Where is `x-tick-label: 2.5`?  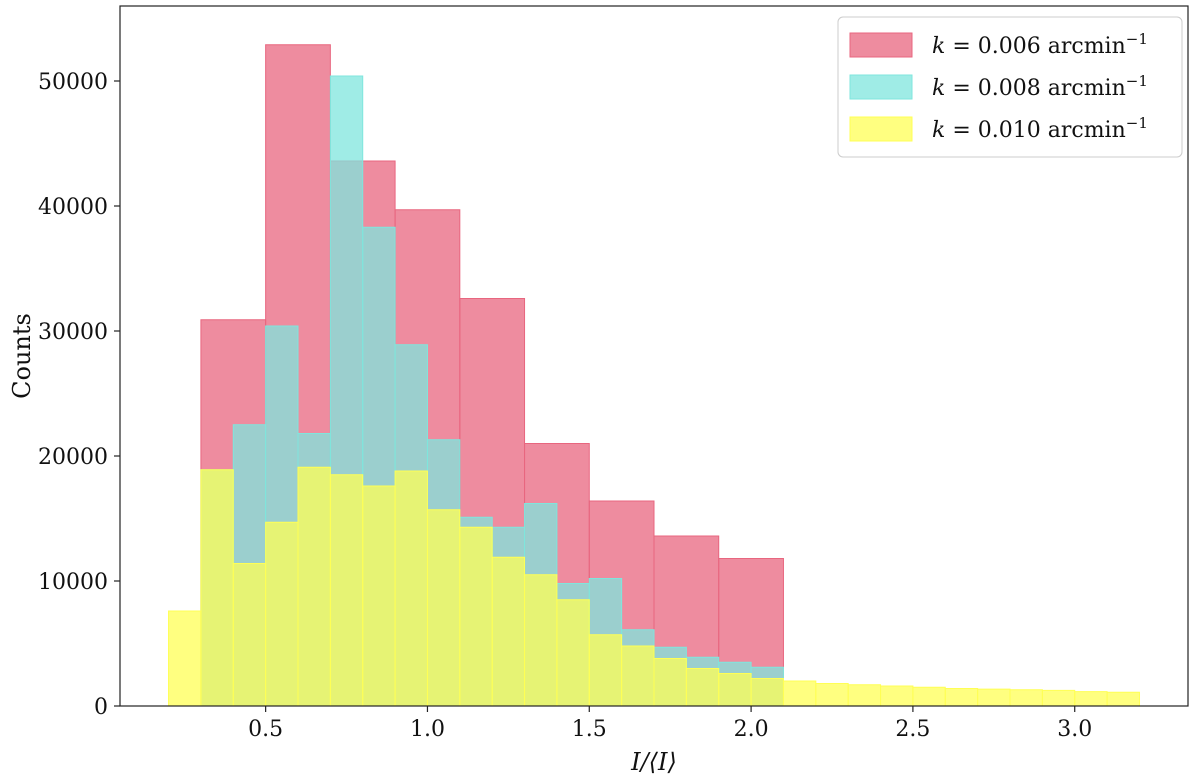
x-tick-label: 2.5 is located at coordinates (912, 729).